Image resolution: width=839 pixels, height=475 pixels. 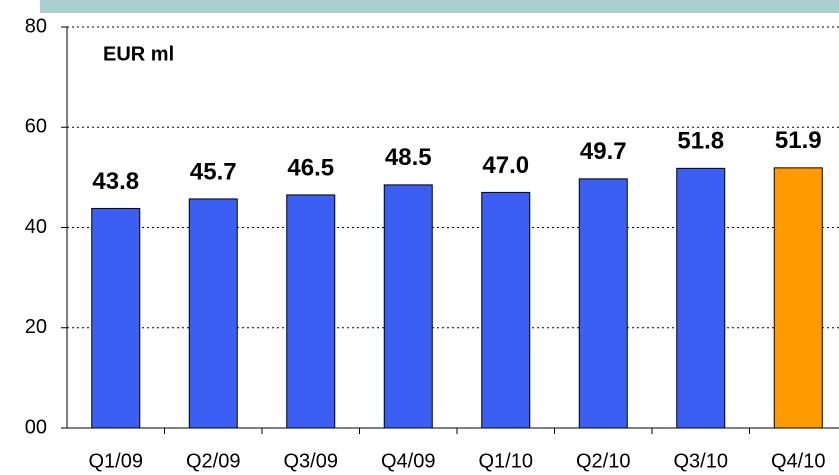 What do you see at coordinates (408, 157) in the screenshot?
I see `value-label: 48.5` at bounding box center [408, 157].